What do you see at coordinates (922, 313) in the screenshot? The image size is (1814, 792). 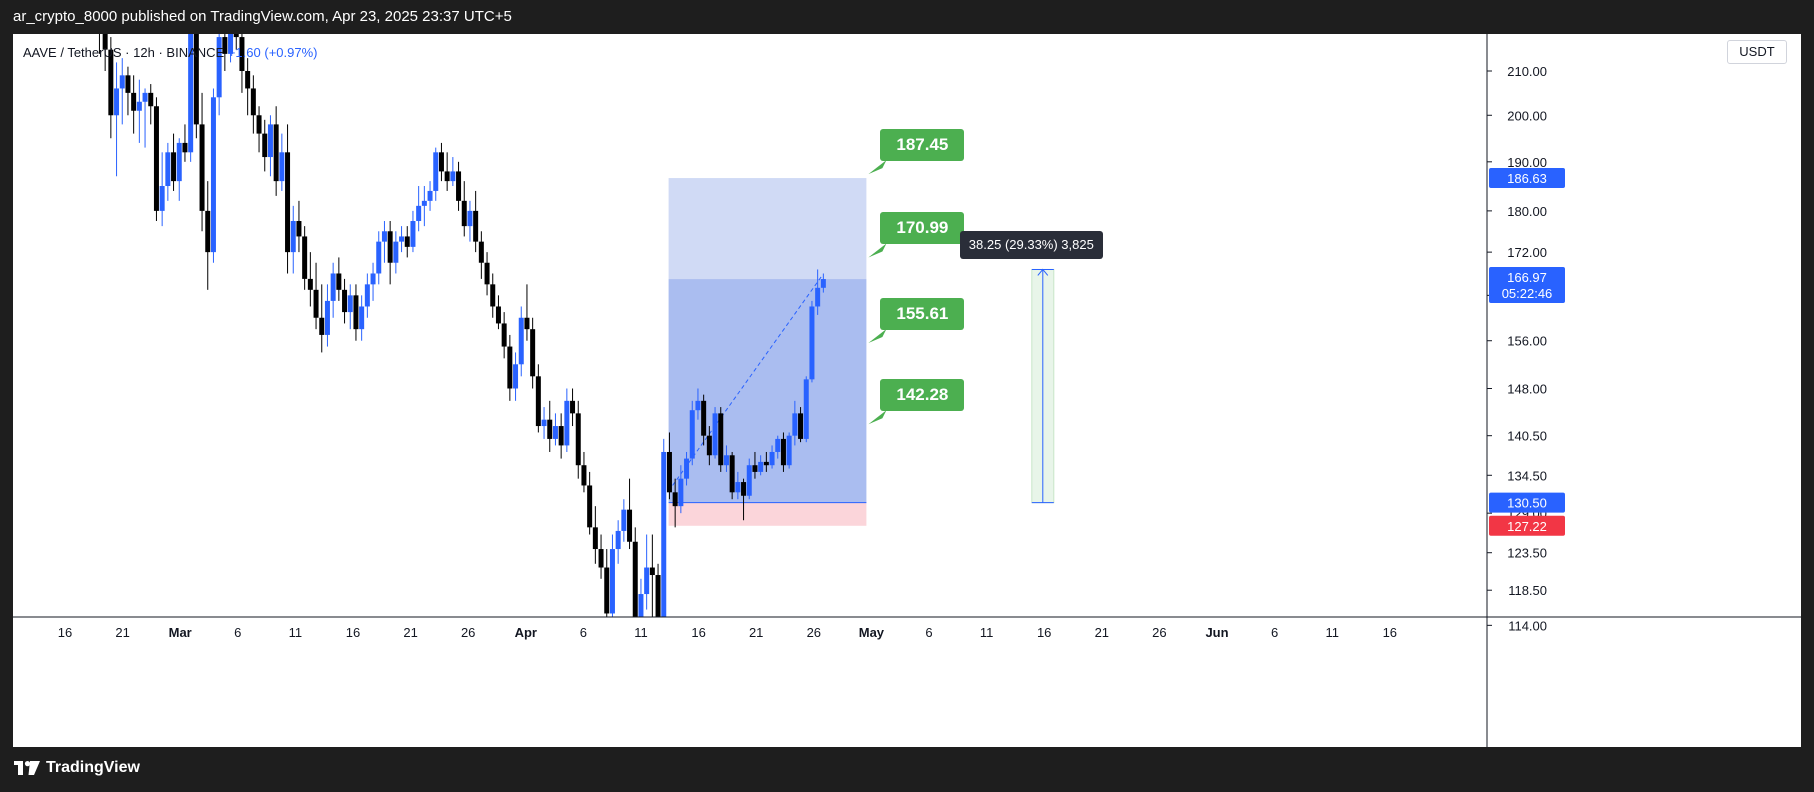 I see `target-tag-3: 155.61` at bounding box center [922, 313].